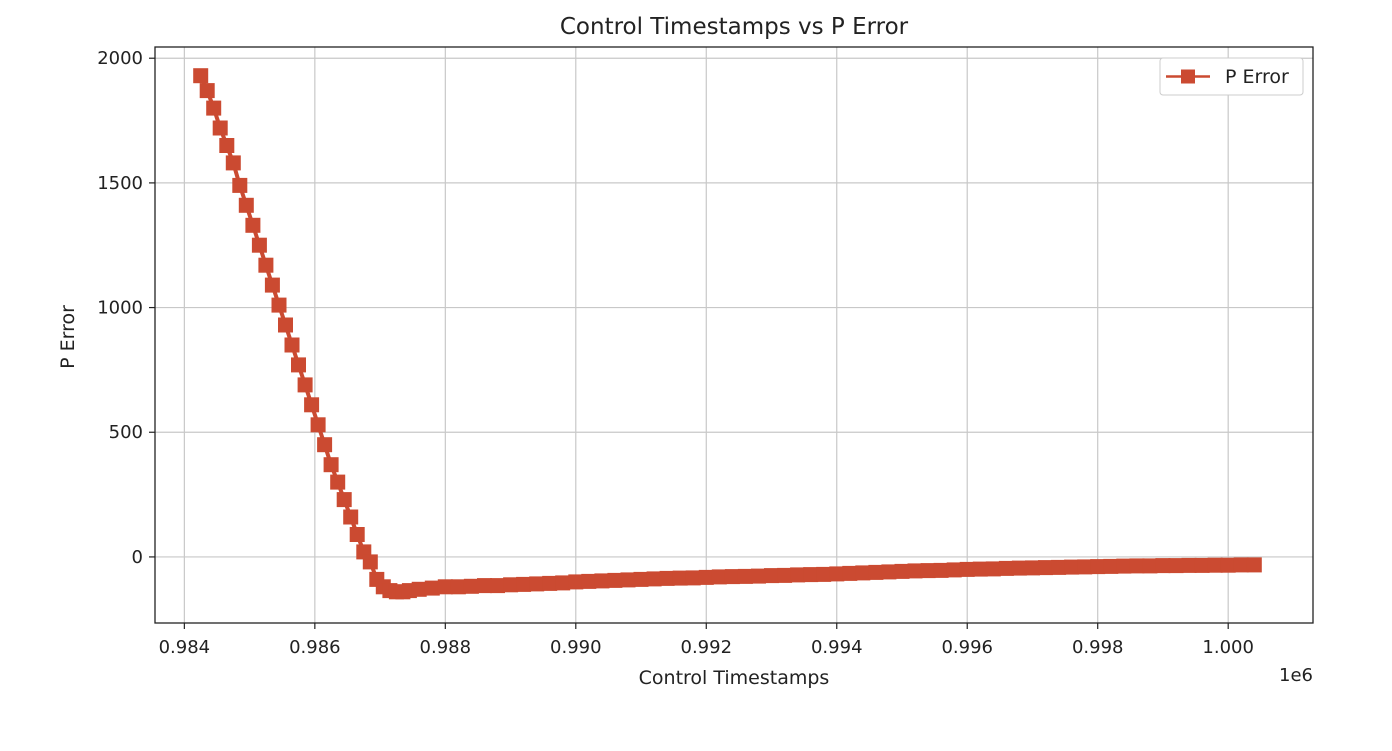 The image size is (1392, 751). I want to click on y-tick-label: 2000, so click(120, 58).